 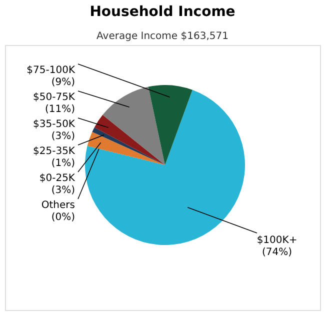 I want to click on chart-subtitle: Average Income $163,571, so click(x=162, y=36).